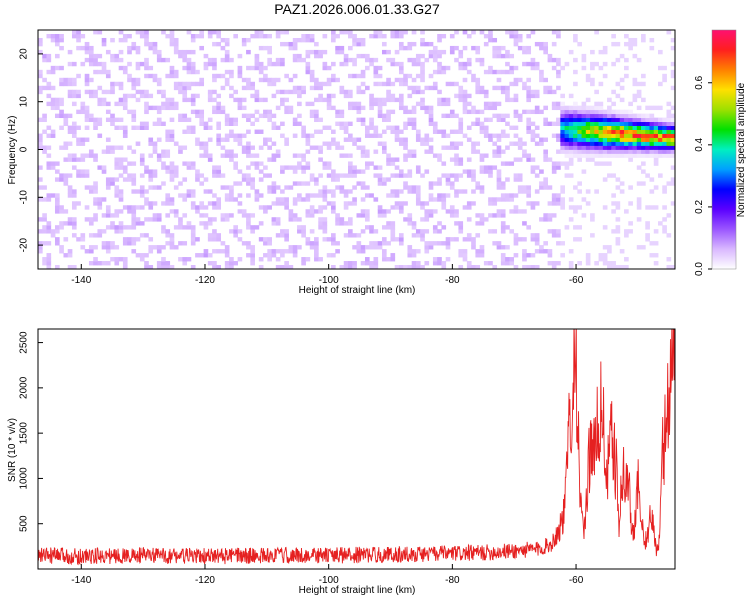  What do you see at coordinates (24, 478) in the screenshot?
I see `y-tick-label: 1000` at bounding box center [24, 478].